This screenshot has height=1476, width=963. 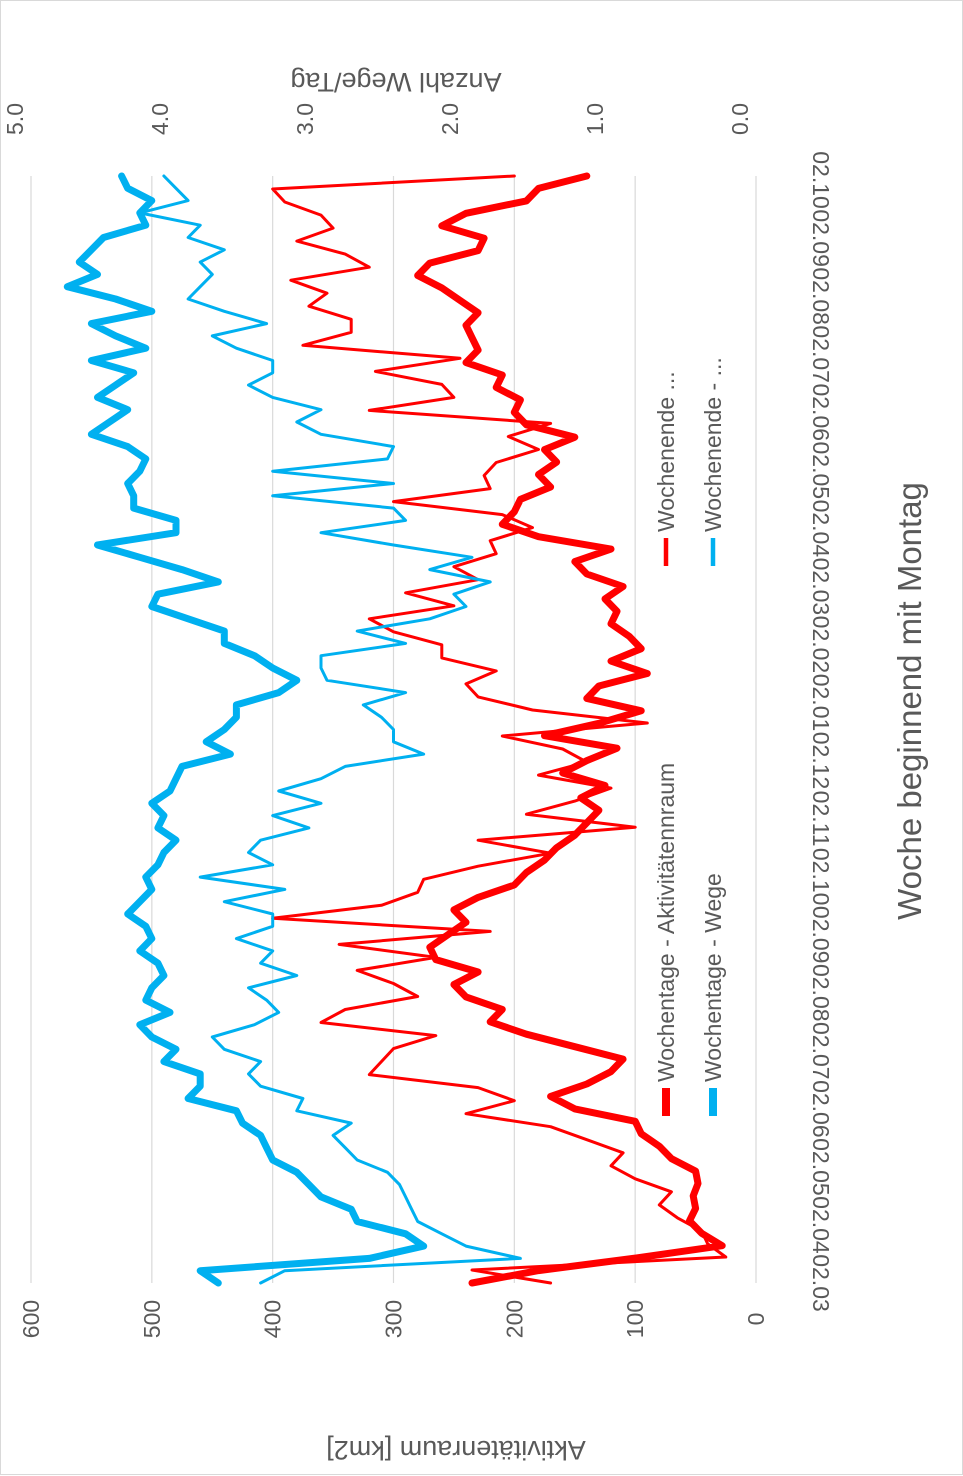 What do you see at coordinates (160, 119) in the screenshot?
I see `right-tick-label: 4.0` at bounding box center [160, 119].